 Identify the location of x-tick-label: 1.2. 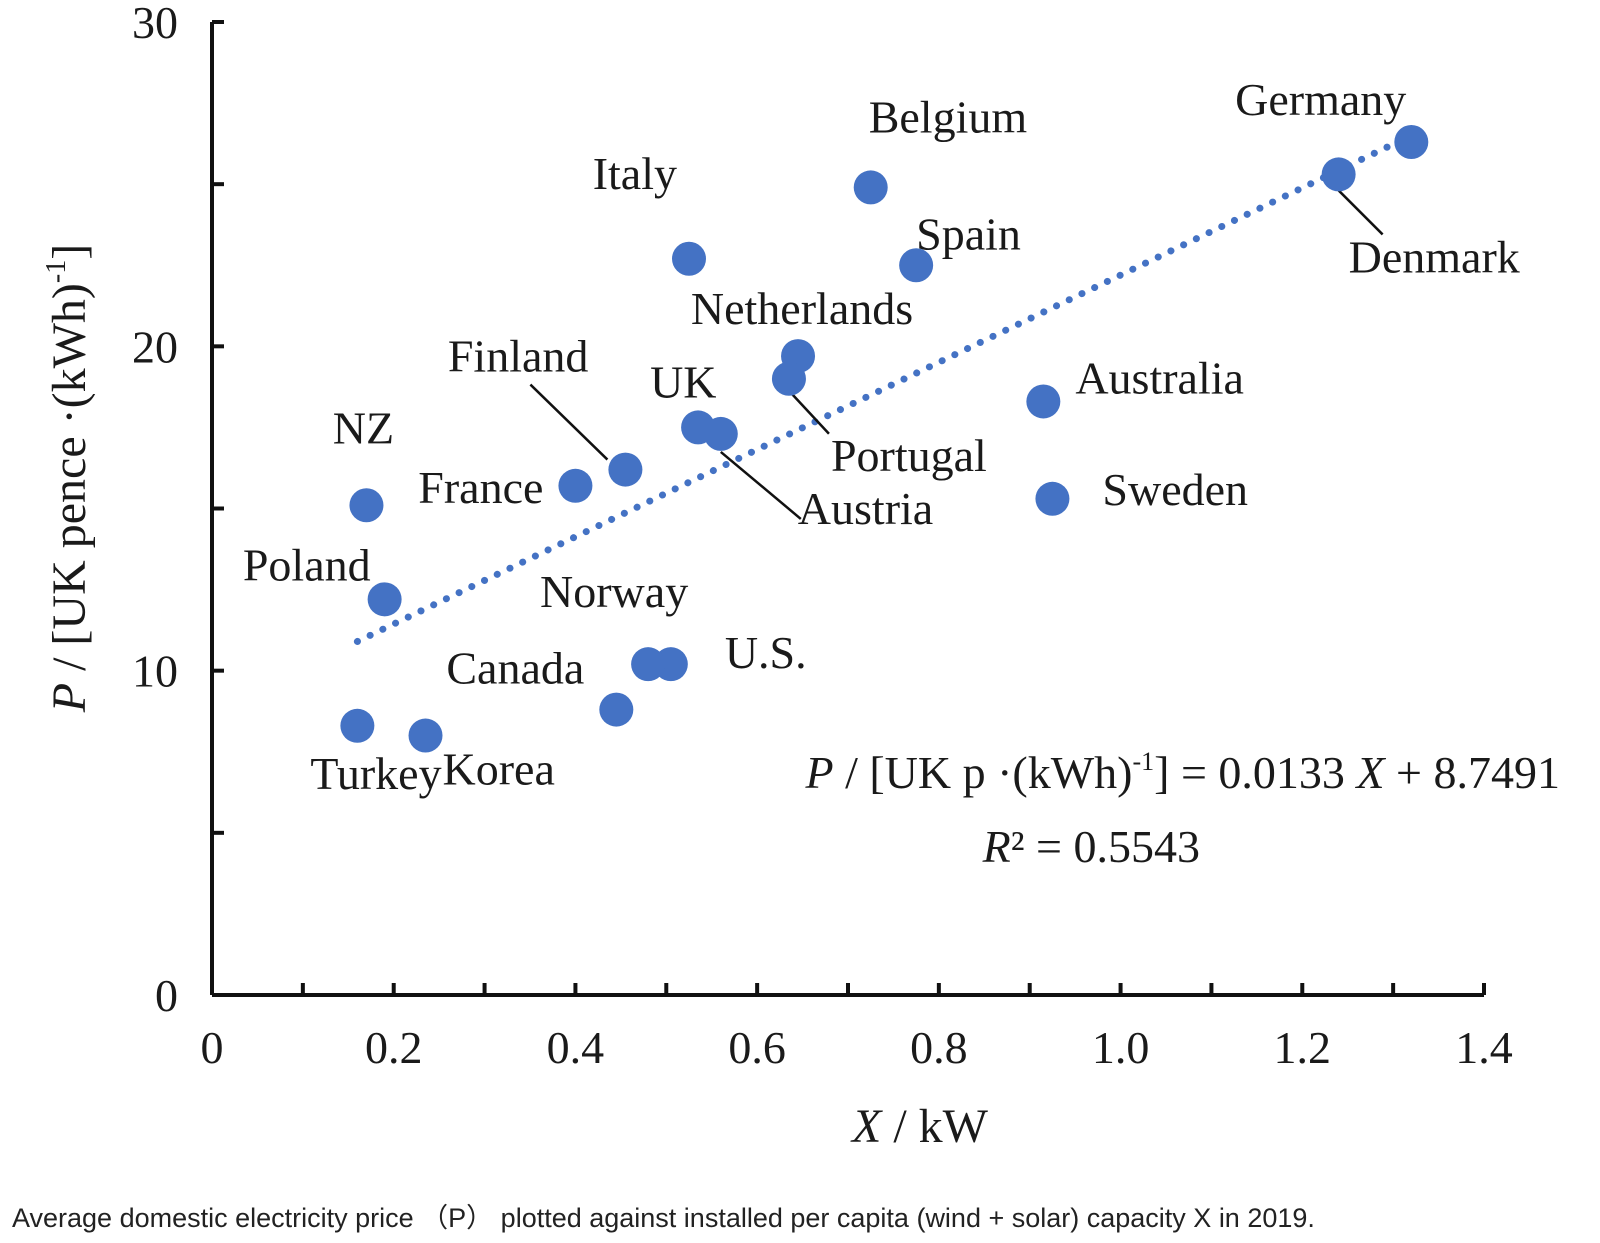
(1303, 1047).